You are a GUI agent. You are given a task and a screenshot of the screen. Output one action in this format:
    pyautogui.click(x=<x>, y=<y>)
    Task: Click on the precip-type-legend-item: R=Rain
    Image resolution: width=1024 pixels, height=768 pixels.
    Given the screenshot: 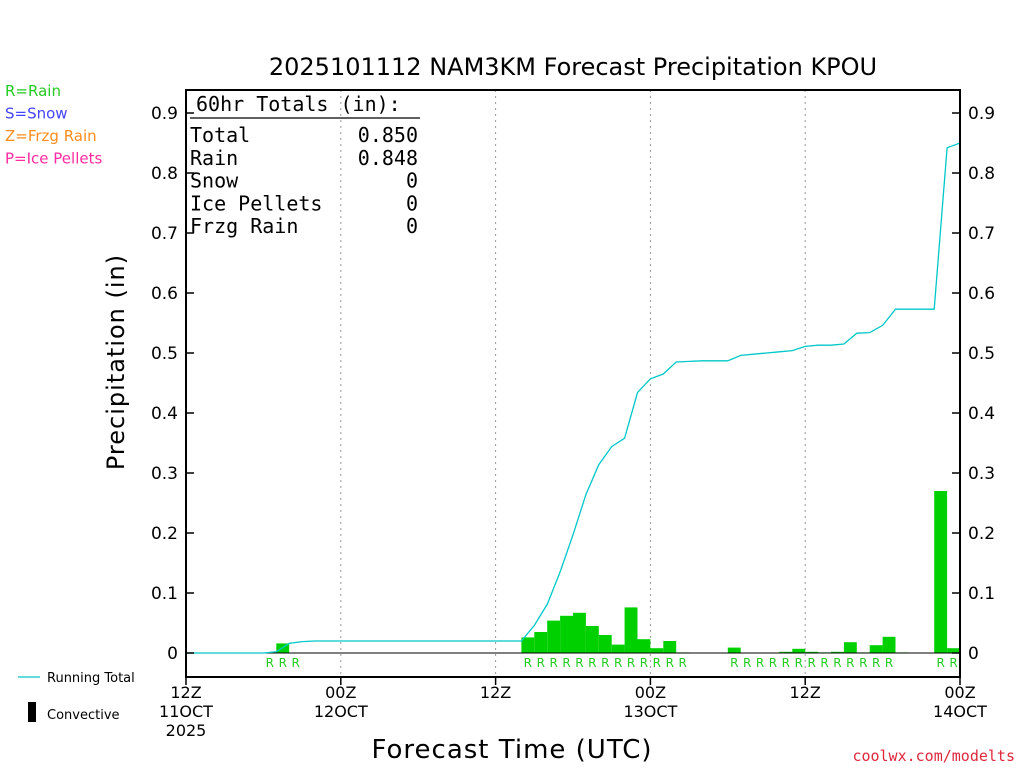 What is the action you would take?
    pyautogui.click(x=33, y=91)
    